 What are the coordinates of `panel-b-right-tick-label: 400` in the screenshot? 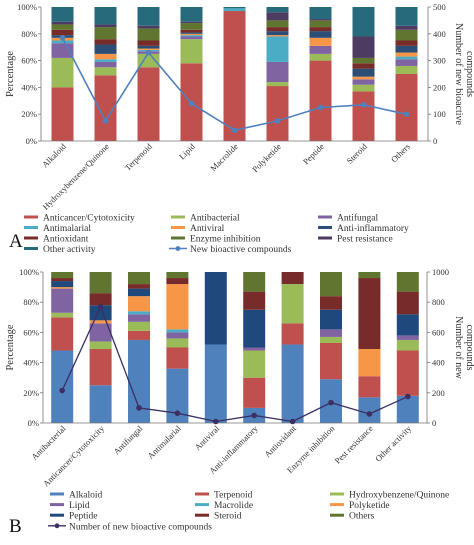 It's located at (438, 363).